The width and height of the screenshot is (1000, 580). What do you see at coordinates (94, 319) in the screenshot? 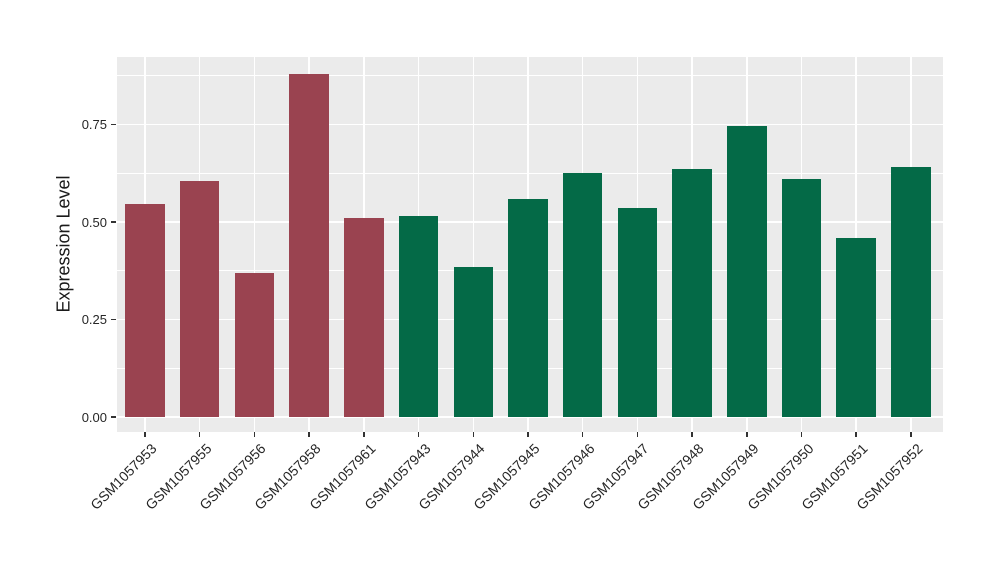
I see `y-axis-tick-label: 0.25` at bounding box center [94, 319].